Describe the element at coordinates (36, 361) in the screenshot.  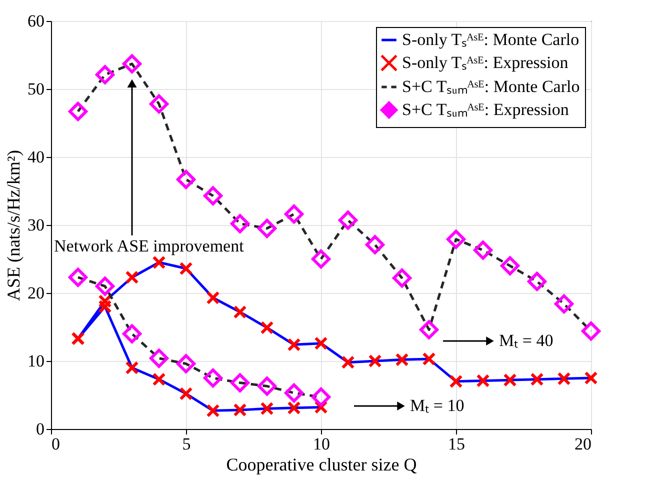
I see `y-tick-label: 10` at that location.